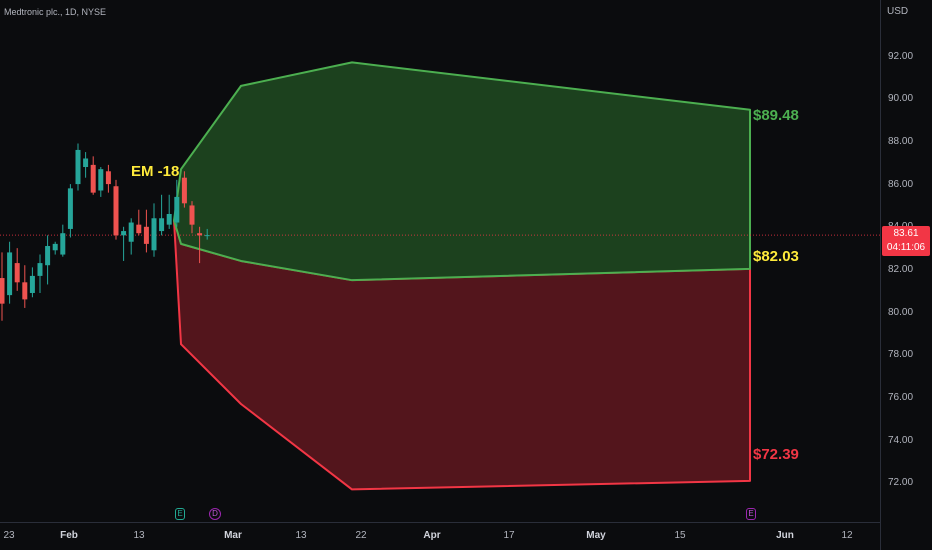  I want to click on earnings-past-icon: E, so click(180, 514).